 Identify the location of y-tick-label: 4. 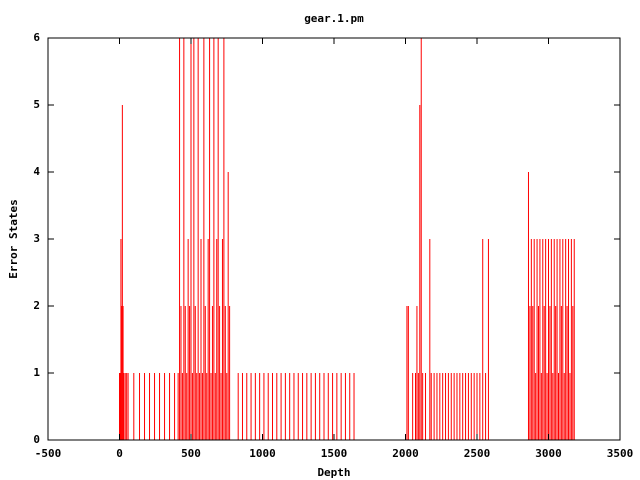
(36, 171).